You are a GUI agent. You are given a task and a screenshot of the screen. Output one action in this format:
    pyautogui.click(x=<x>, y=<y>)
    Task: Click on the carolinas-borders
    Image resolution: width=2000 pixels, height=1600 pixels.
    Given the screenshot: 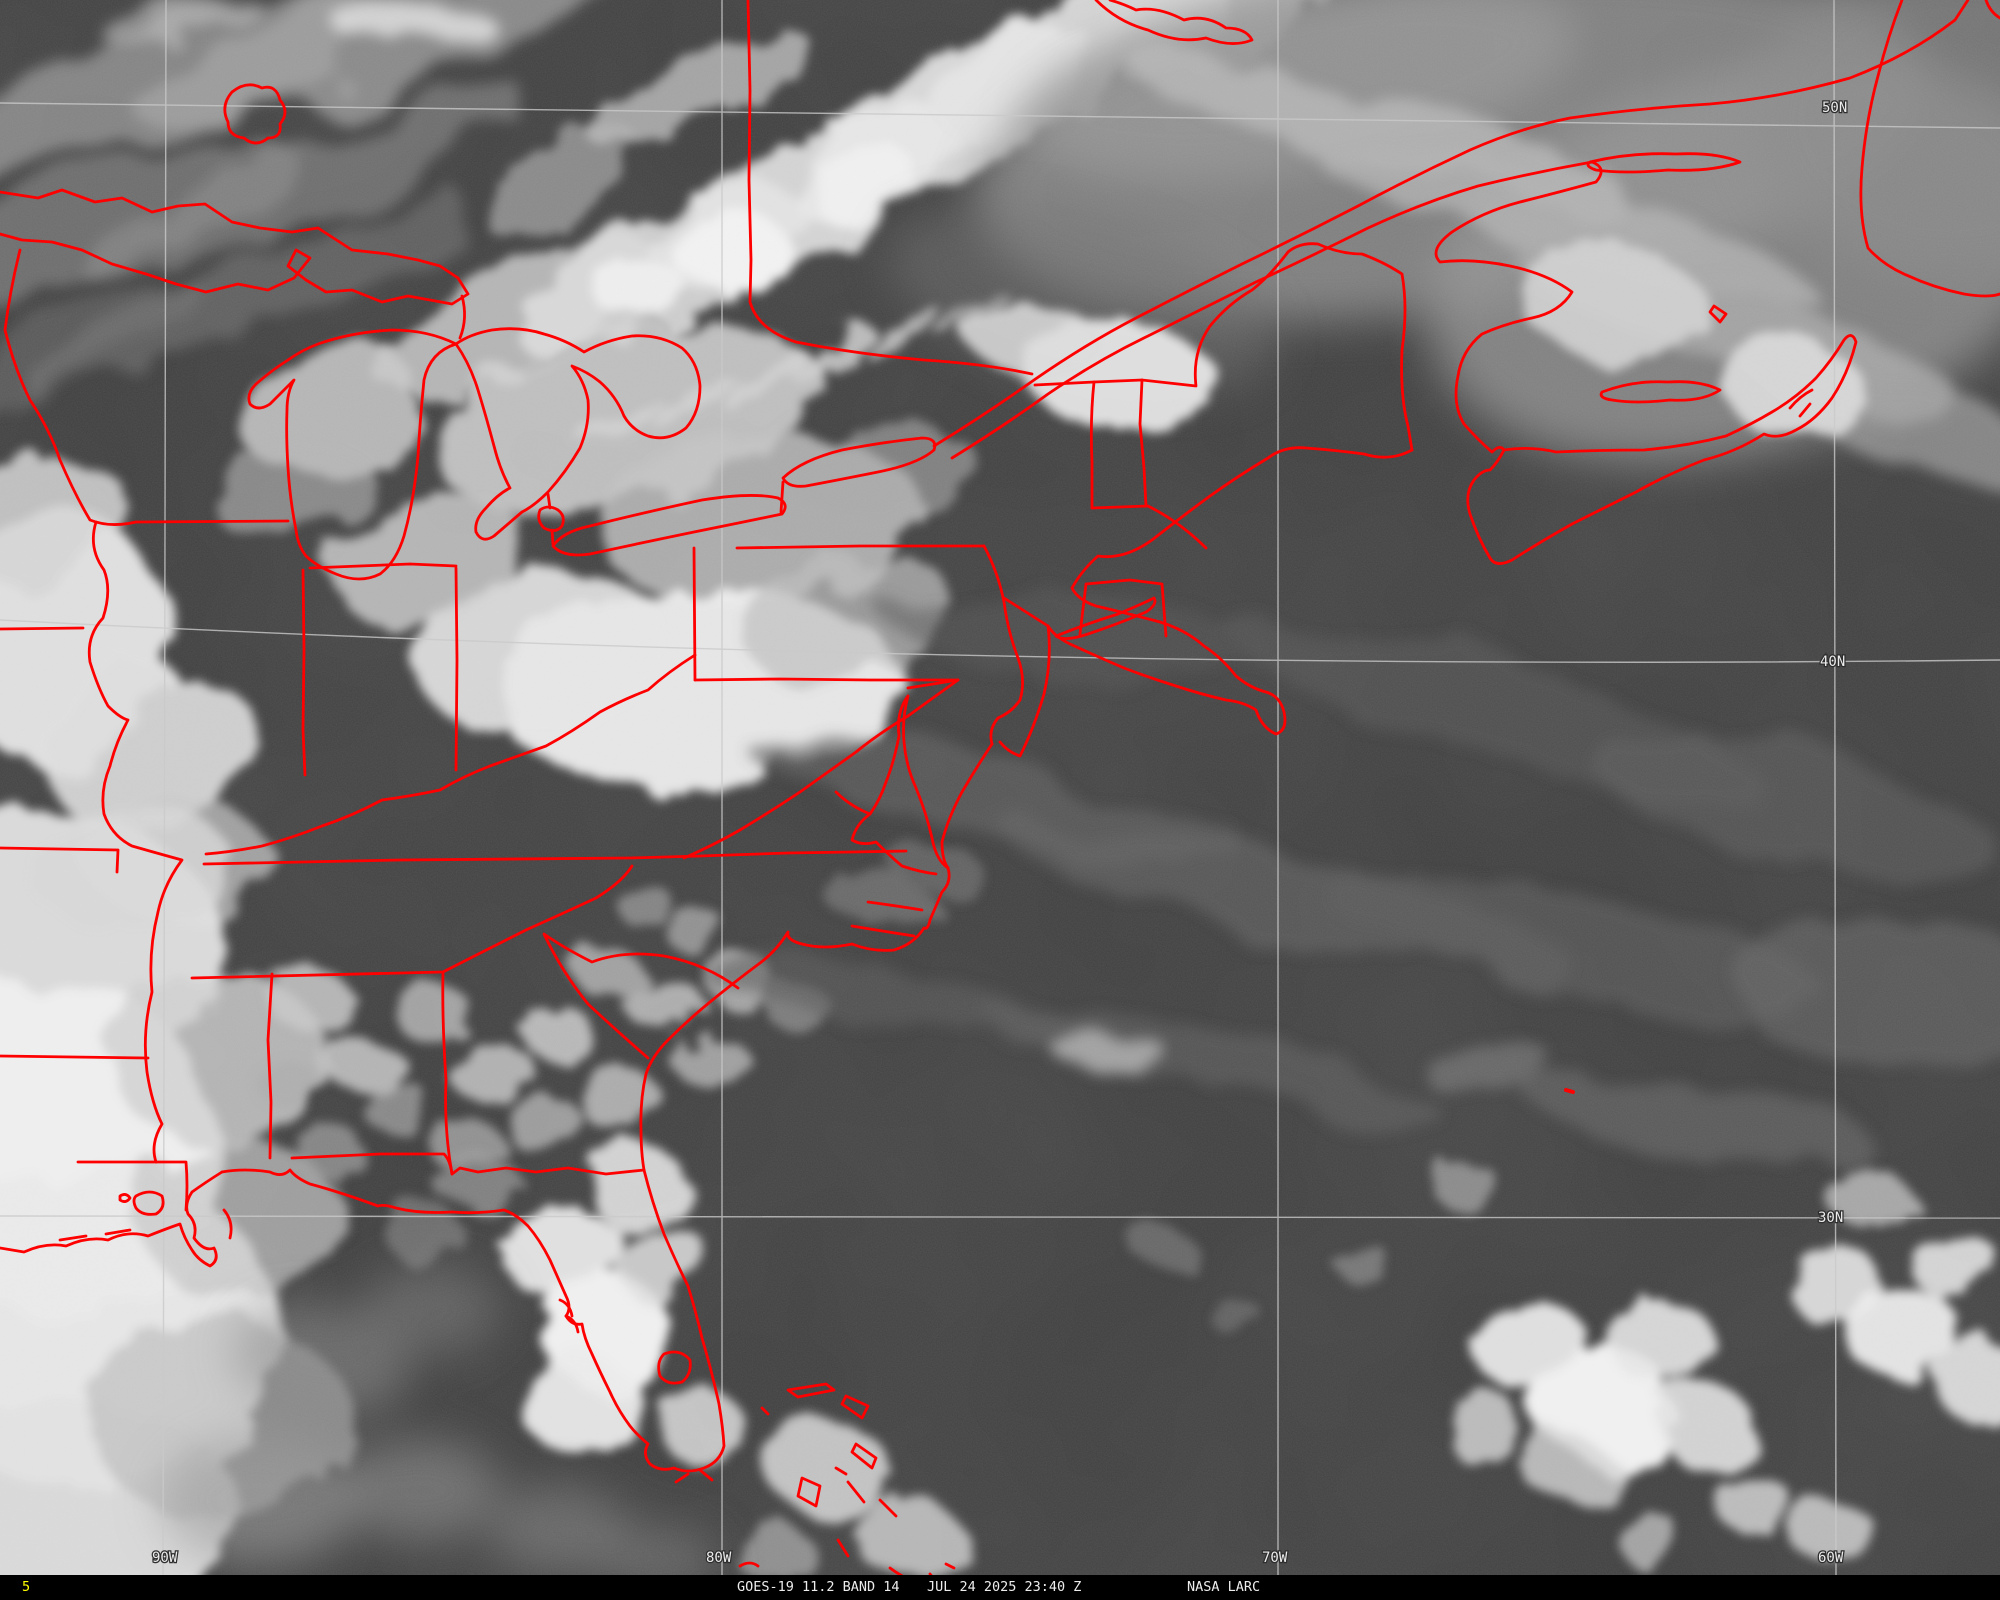 What is the action you would take?
    pyautogui.click(x=641, y=996)
    